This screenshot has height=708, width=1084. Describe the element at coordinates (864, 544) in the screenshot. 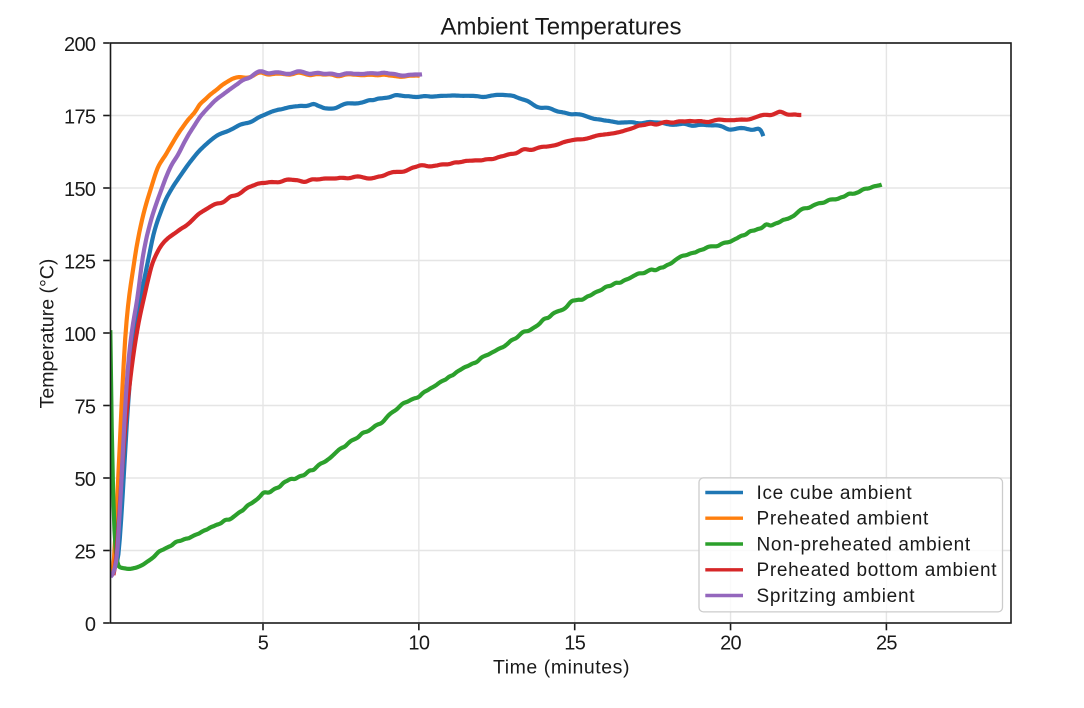

I see `svg-text: Non-preheated ambient` at that location.